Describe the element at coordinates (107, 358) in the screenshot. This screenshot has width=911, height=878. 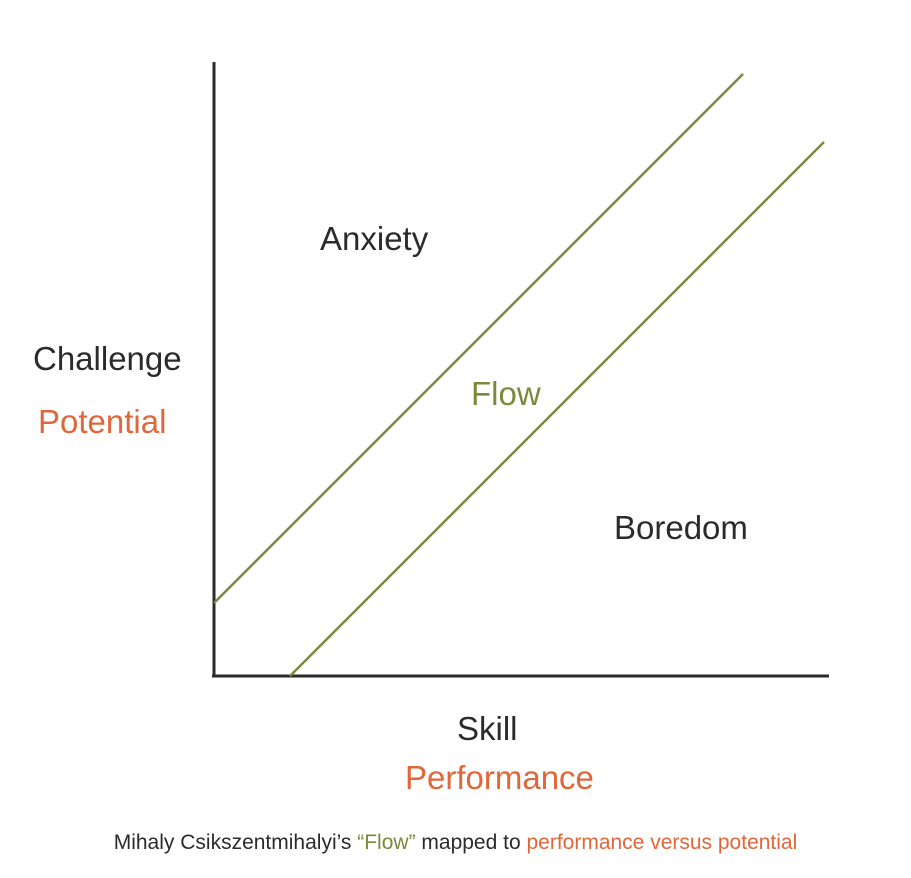
I see `y-axis-label: Challenge` at that location.